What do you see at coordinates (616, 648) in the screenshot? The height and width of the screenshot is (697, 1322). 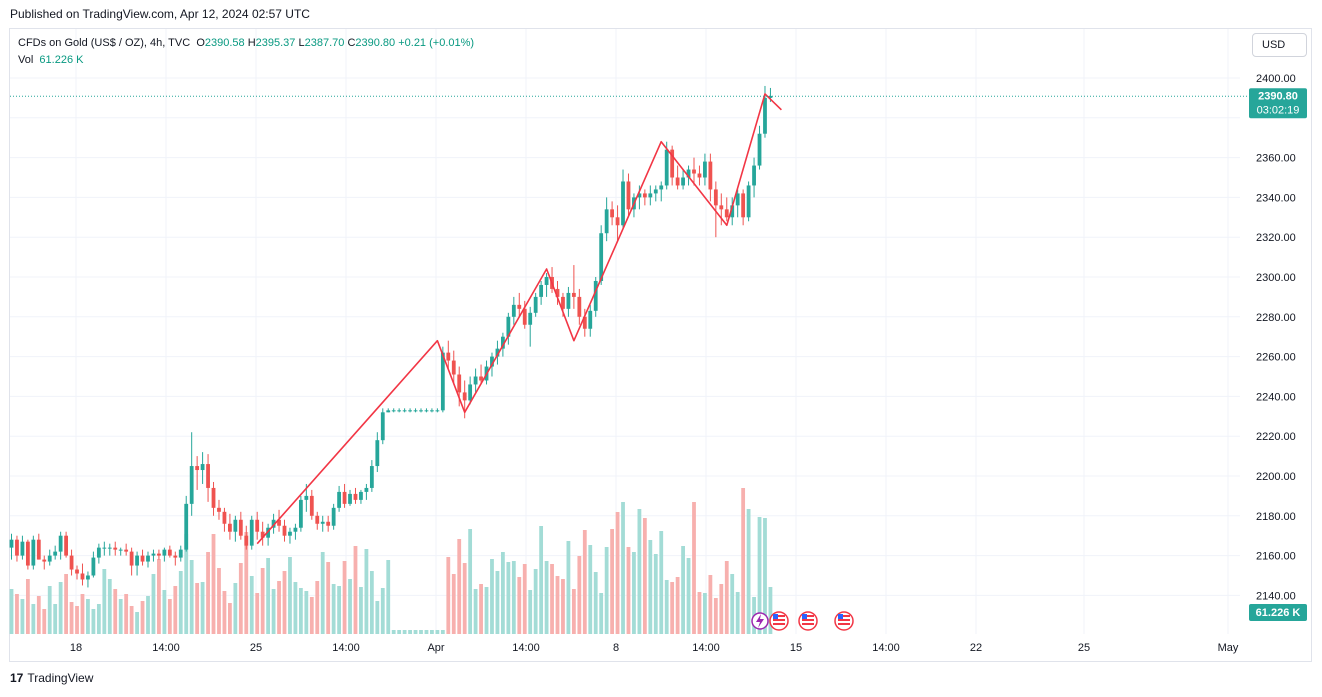 I see `time-tick-label: 8` at bounding box center [616, 648].